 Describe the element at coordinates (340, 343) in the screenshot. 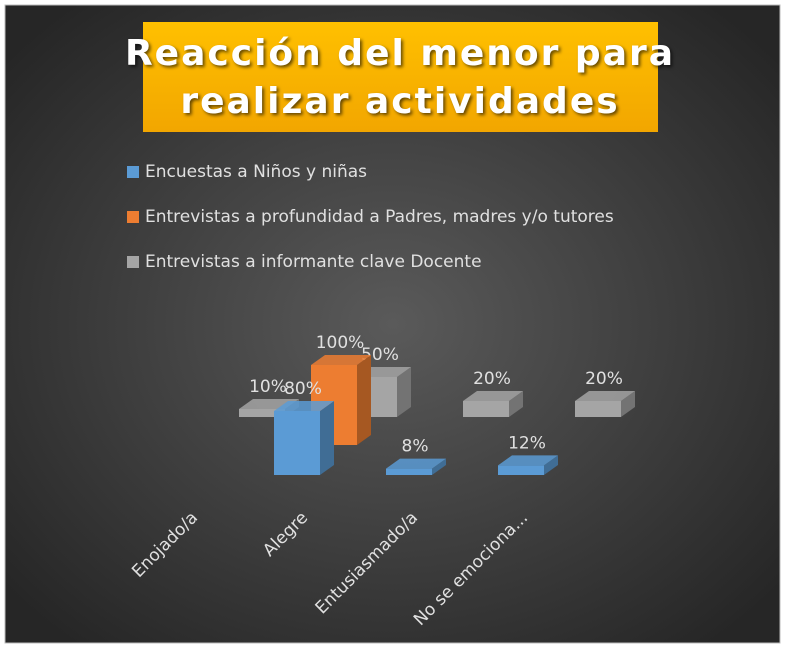

I see `data-label: 100%` at that location.